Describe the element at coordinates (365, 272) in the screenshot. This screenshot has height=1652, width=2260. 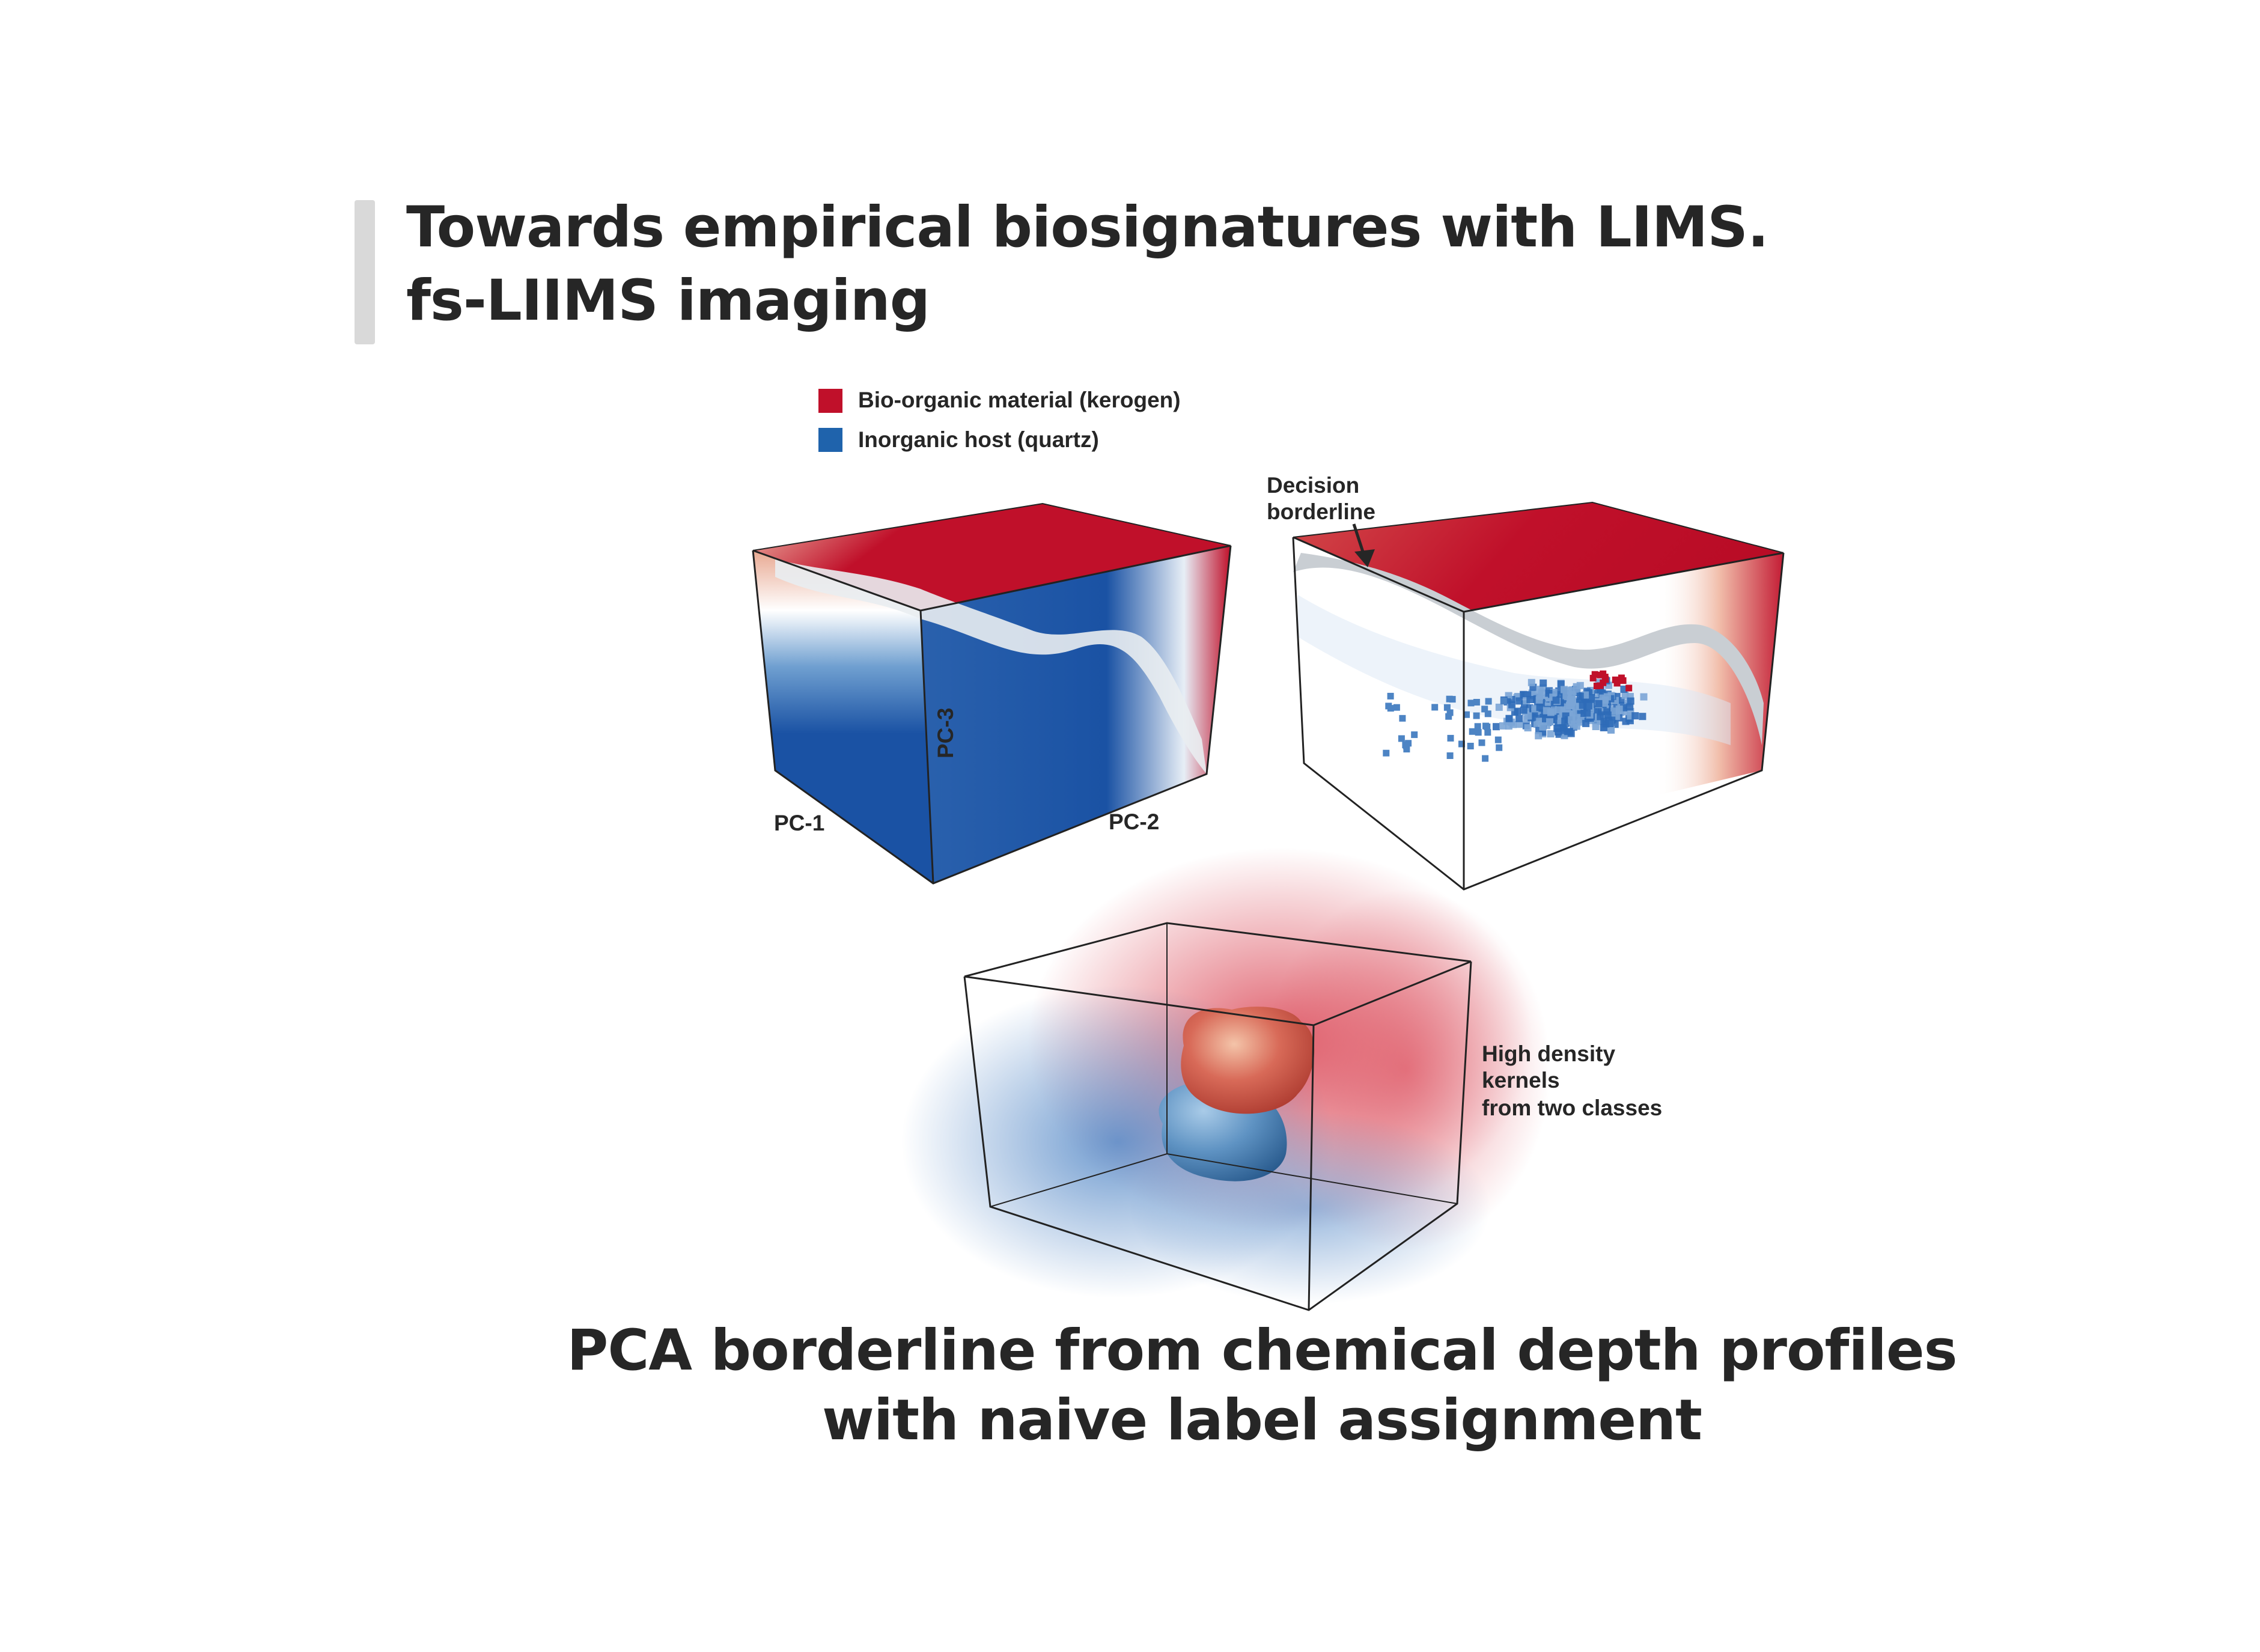
I see `title-accent-bar` at that location.